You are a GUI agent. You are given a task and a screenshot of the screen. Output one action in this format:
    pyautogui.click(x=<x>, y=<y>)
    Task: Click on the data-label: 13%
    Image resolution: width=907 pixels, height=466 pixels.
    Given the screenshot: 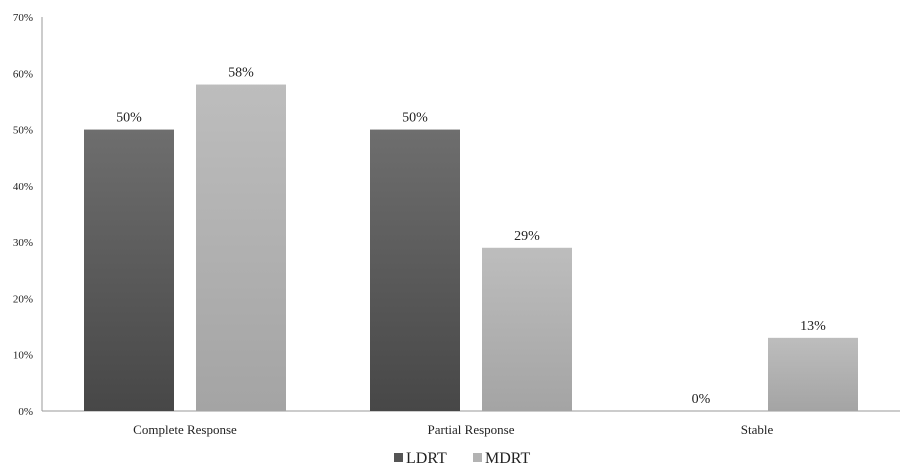 What is the action you would take?
    pyautogui.click(x=813, y=326)
    